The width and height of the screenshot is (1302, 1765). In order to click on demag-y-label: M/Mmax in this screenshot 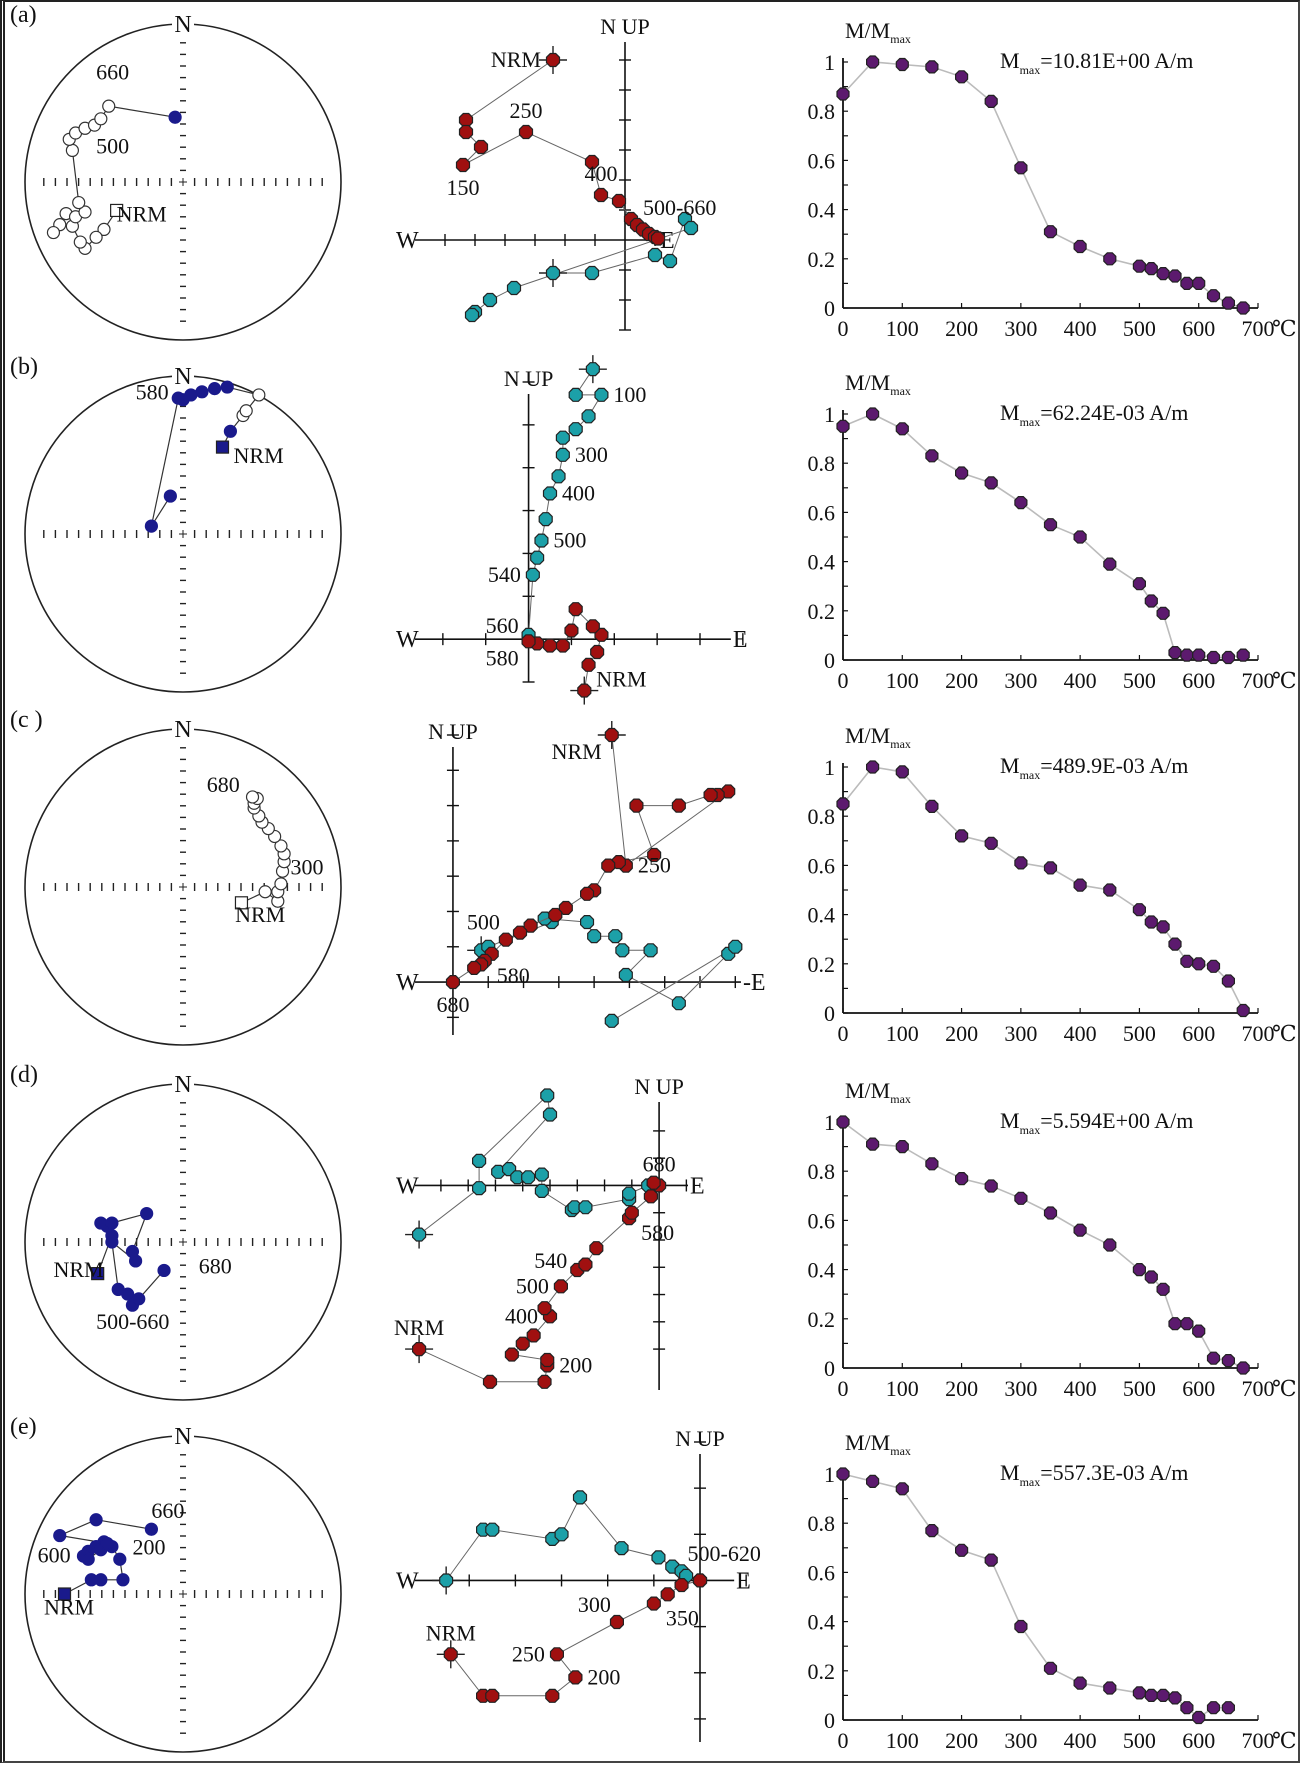, I will do `click(878, 737)`.